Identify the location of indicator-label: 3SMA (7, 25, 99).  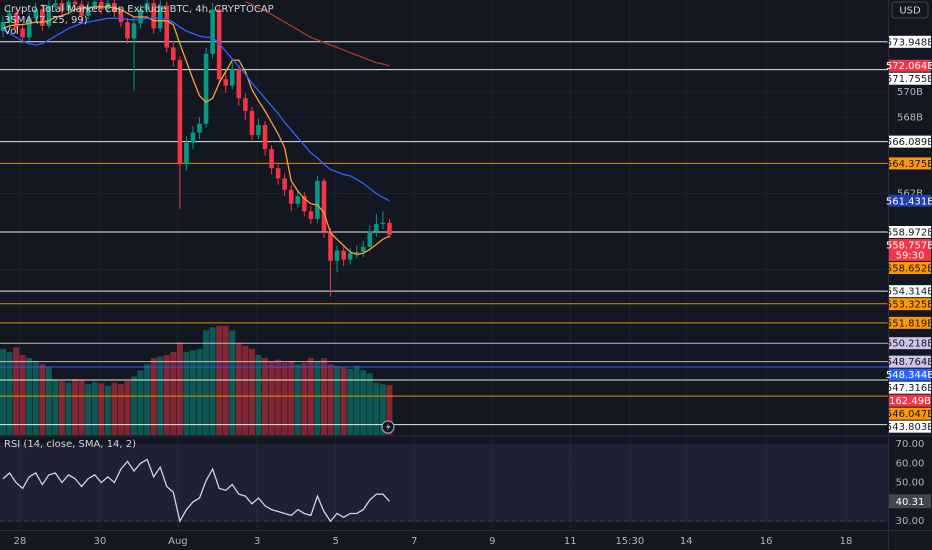
(46, 20).